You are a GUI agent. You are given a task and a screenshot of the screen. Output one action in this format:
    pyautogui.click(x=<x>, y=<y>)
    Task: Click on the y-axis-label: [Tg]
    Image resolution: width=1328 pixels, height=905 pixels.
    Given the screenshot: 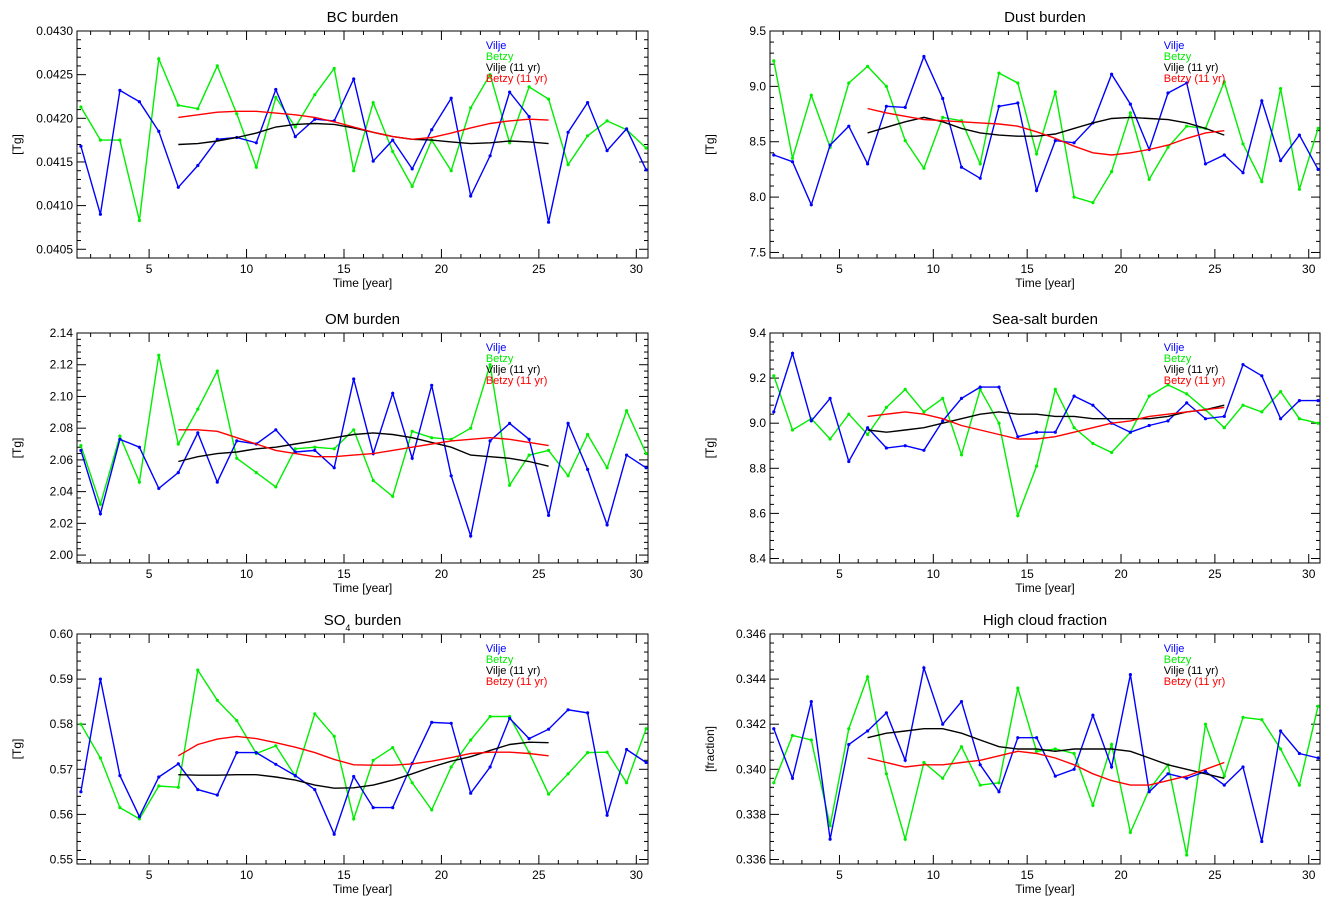 What is the action you would take?
    pyautogui.click(x=710, y=448)
    